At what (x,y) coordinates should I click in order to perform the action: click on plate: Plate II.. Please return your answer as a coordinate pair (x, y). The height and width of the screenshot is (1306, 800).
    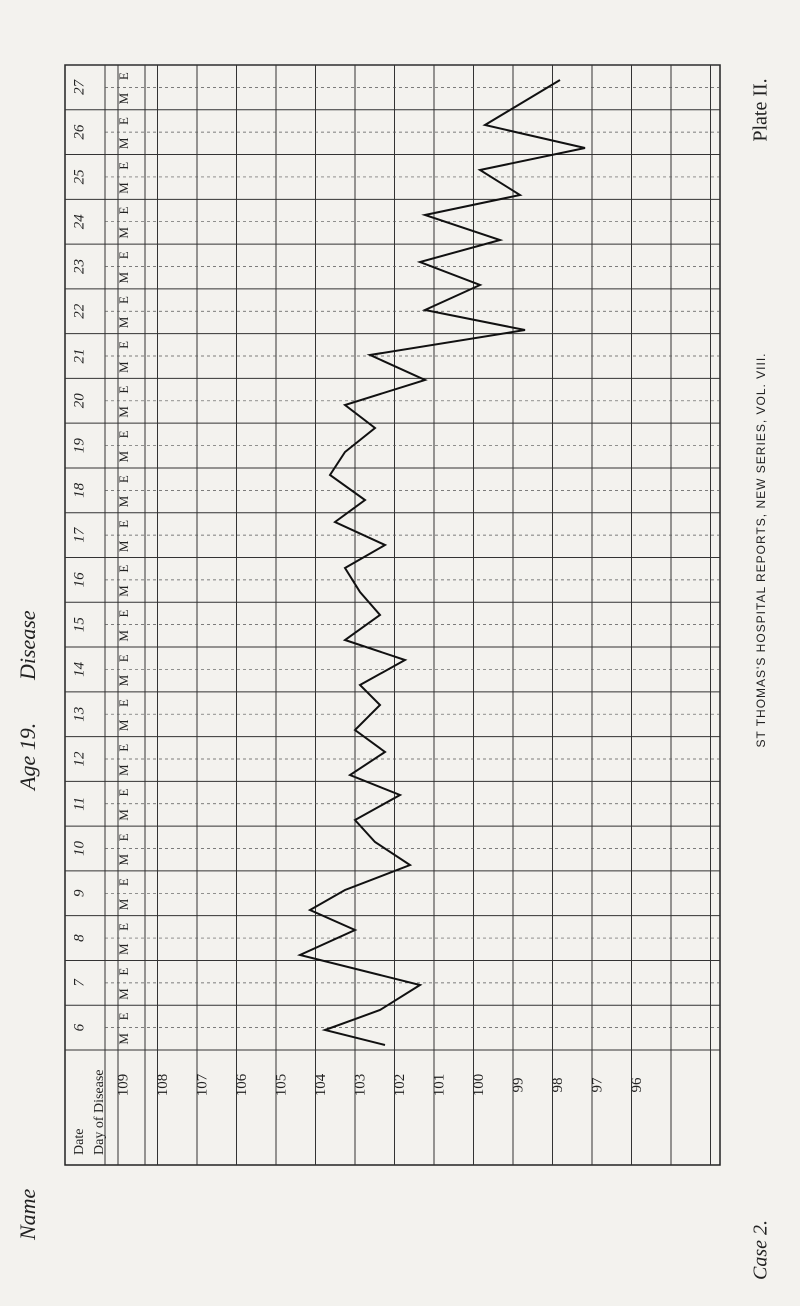
    Looking at the image, I should click on (761, 109).